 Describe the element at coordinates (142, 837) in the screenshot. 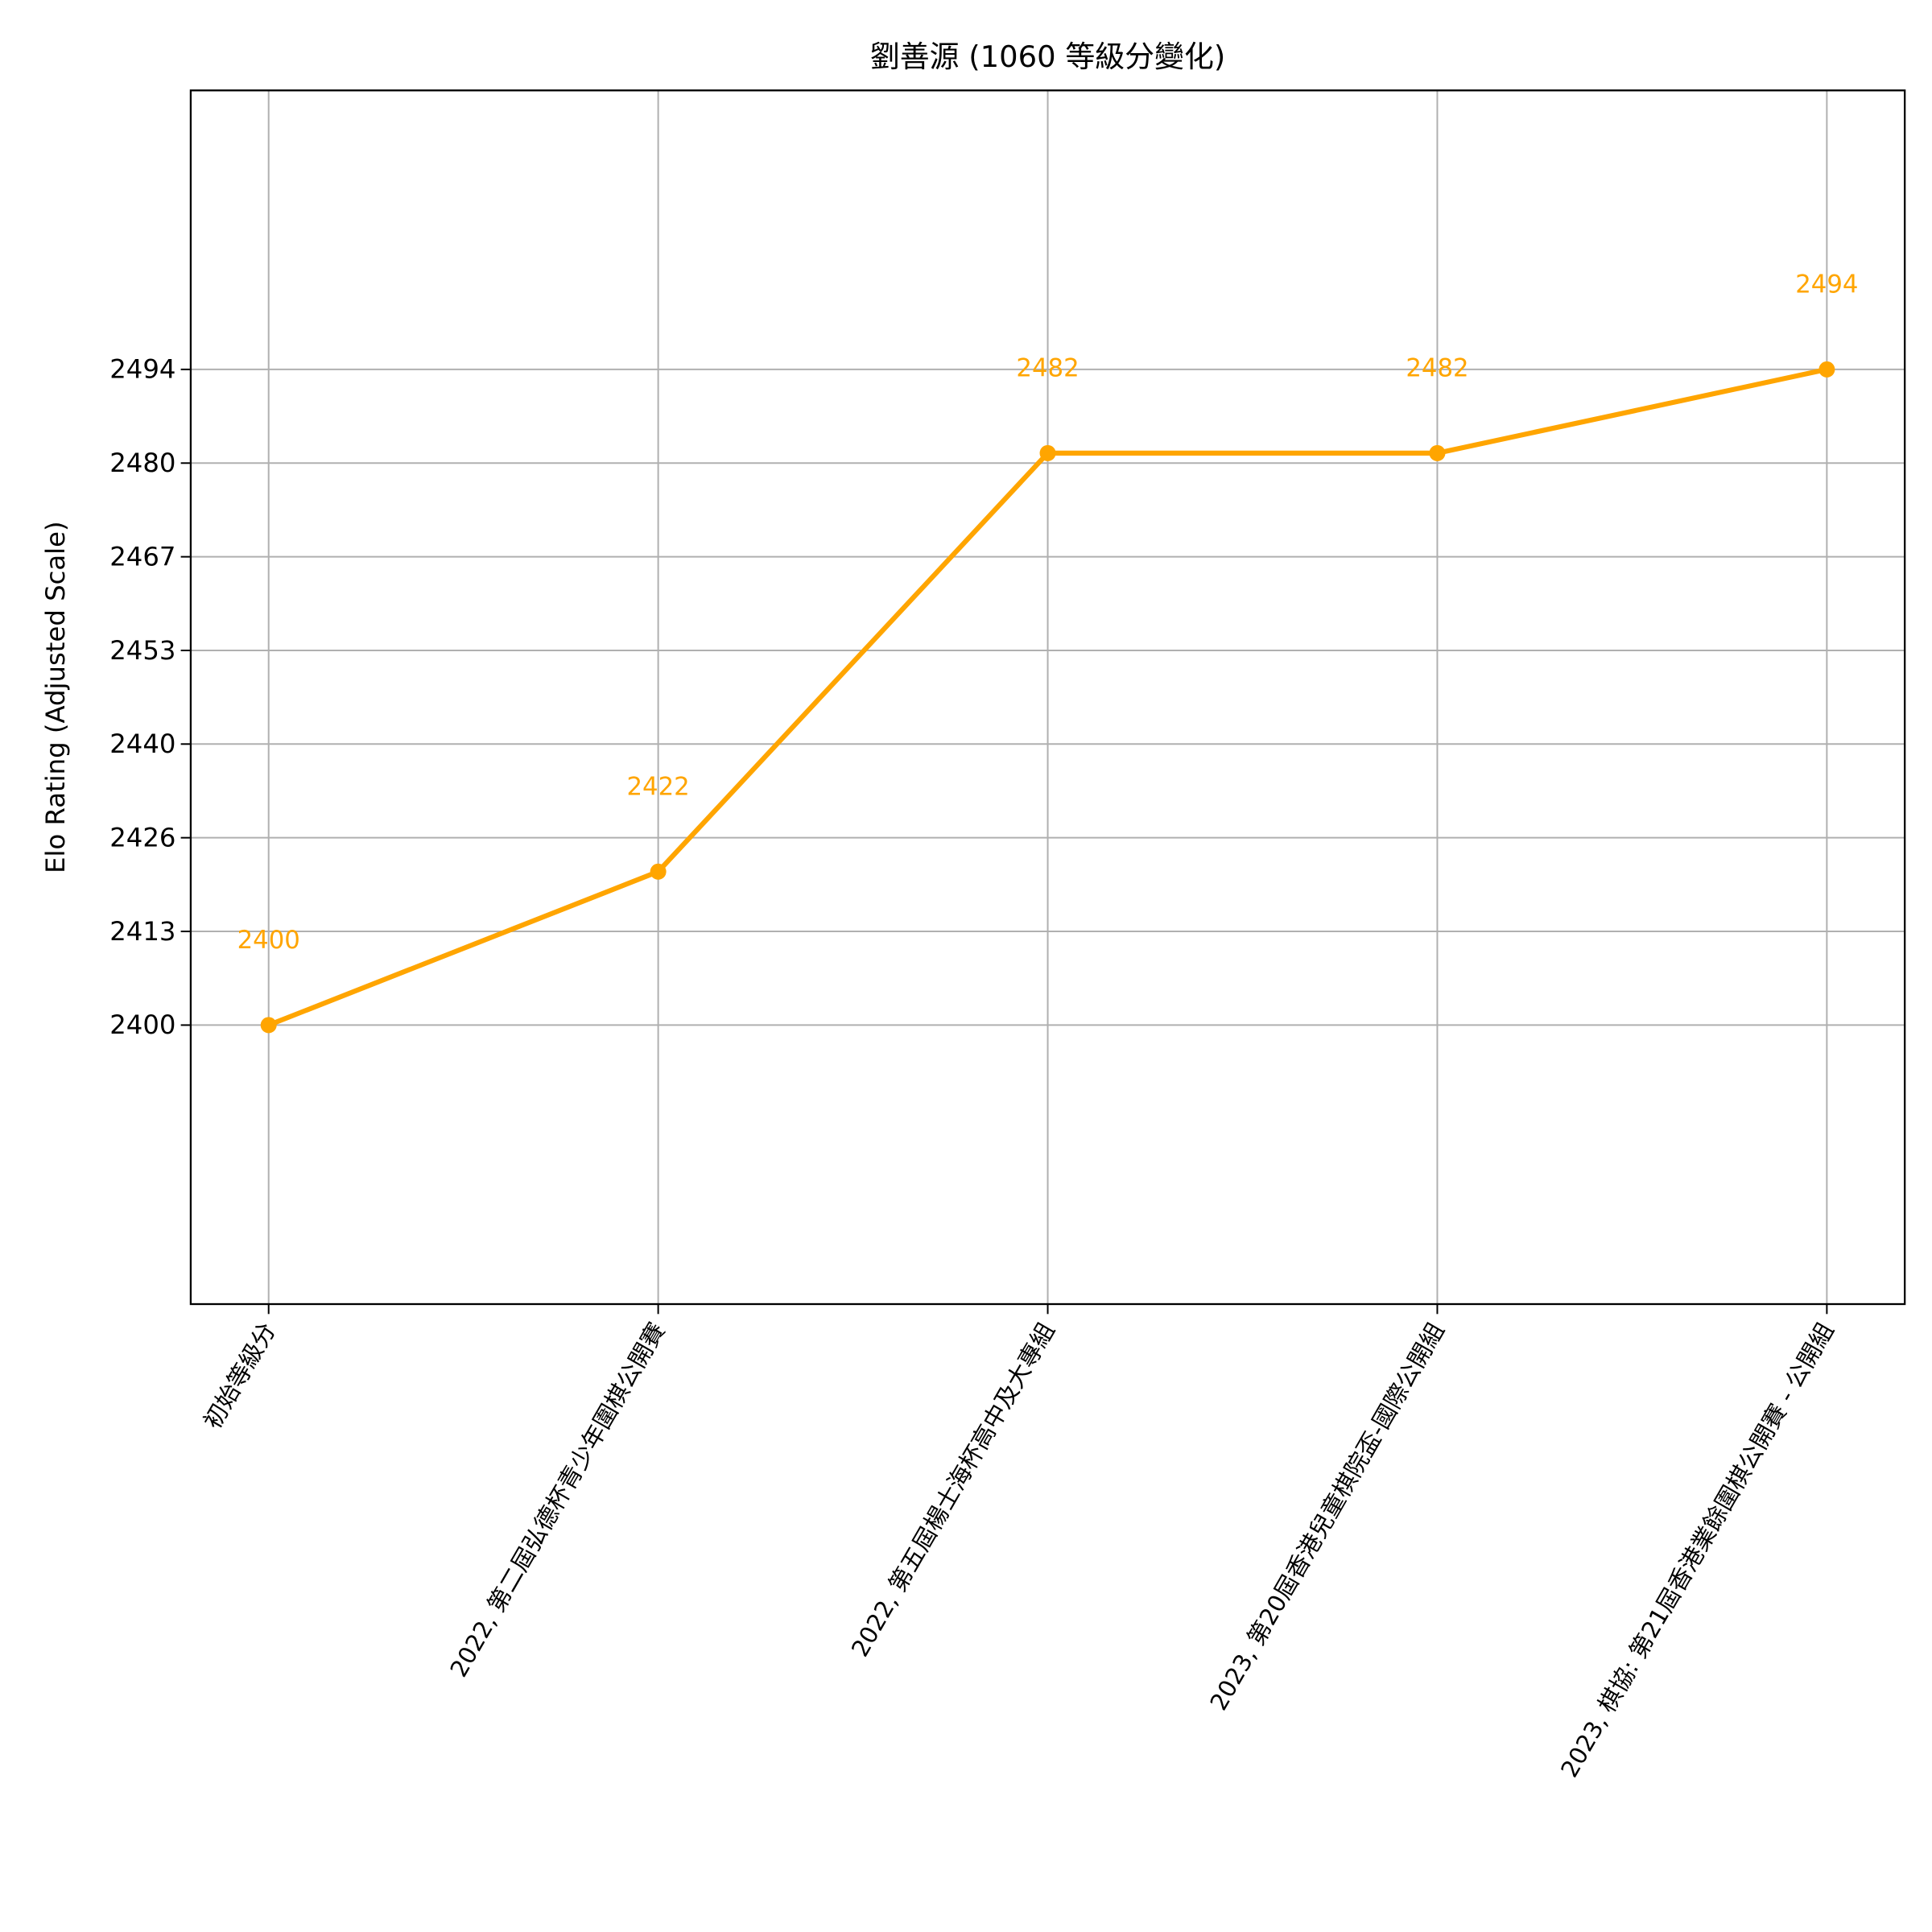

I see `y-tick-label: 2426` at that location.